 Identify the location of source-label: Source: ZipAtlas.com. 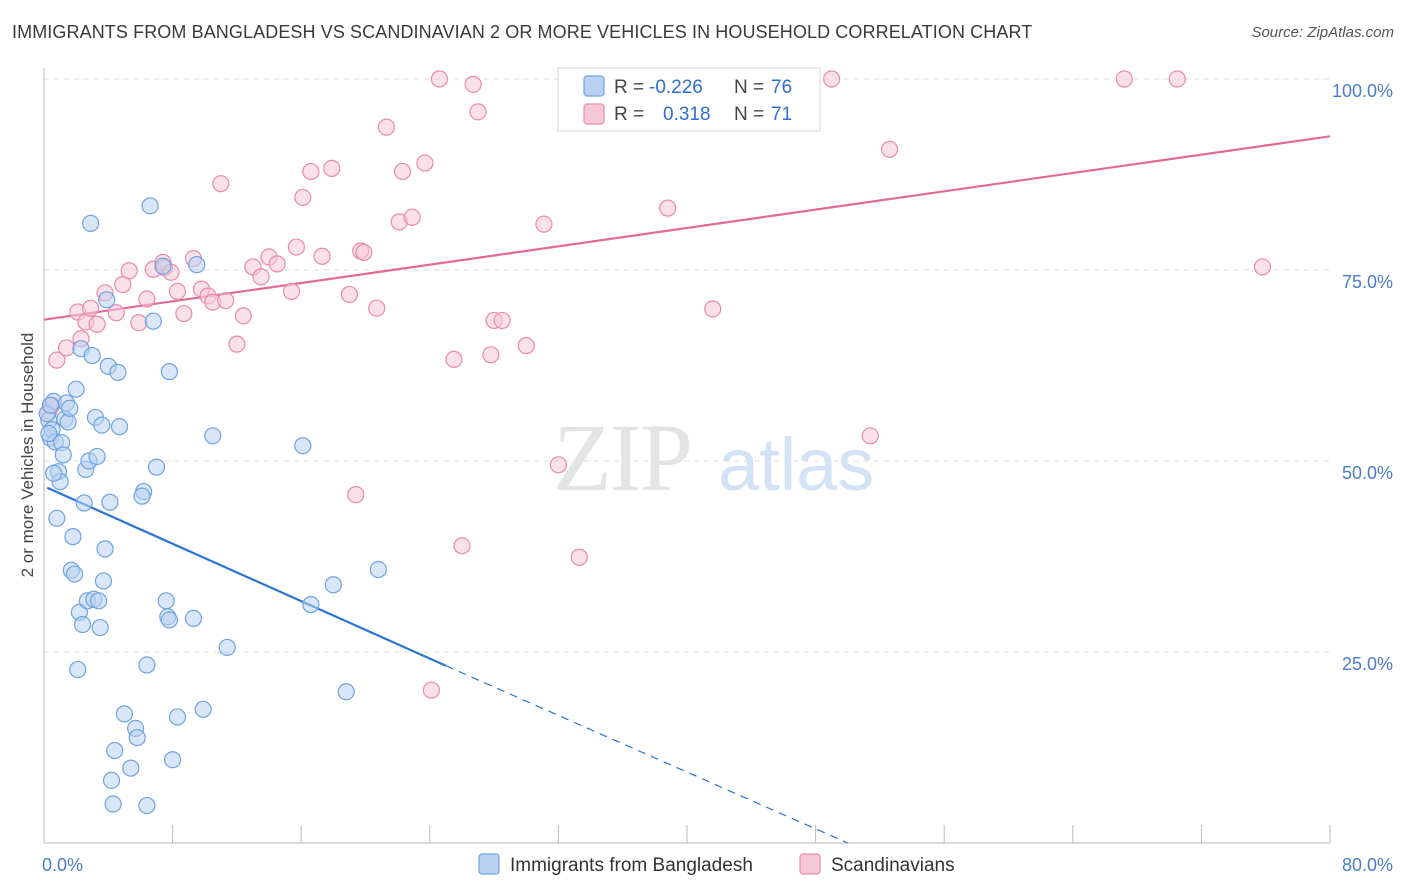
(1322, 32).